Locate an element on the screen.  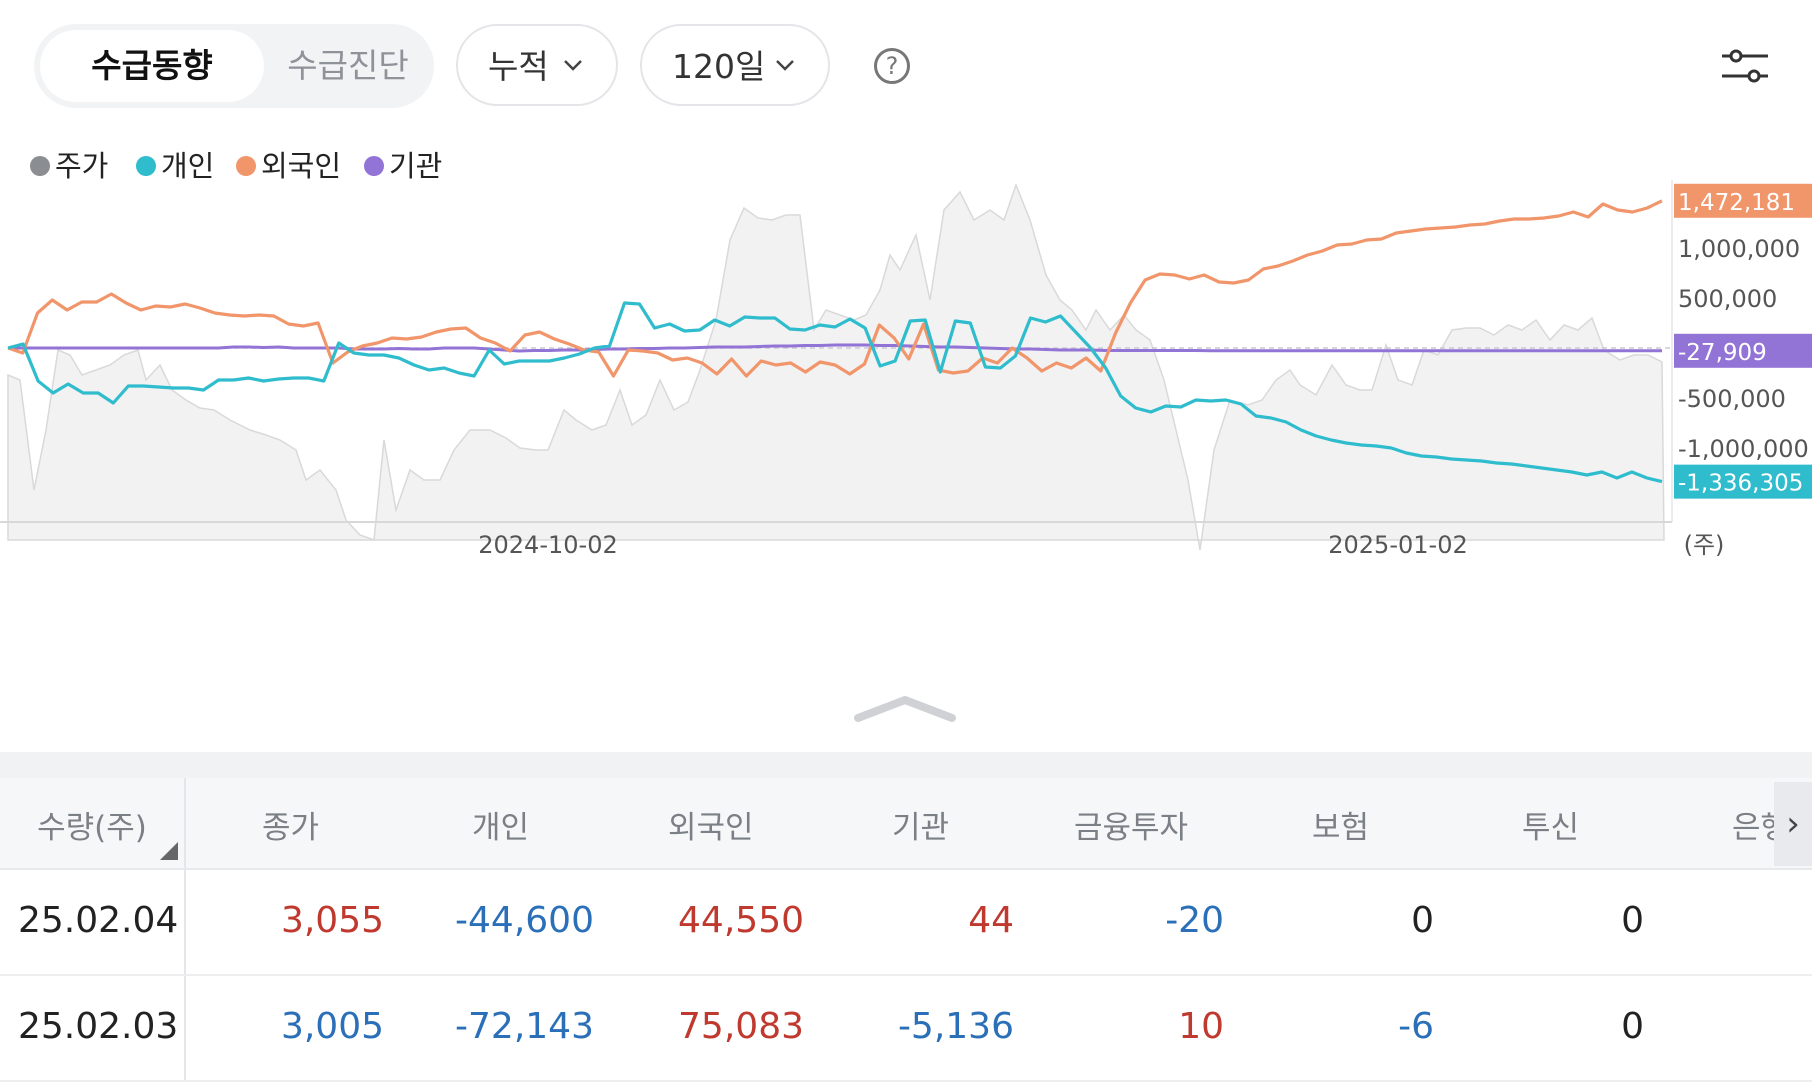
row-date: 25.02.04 is located at coordinates (98, 920).